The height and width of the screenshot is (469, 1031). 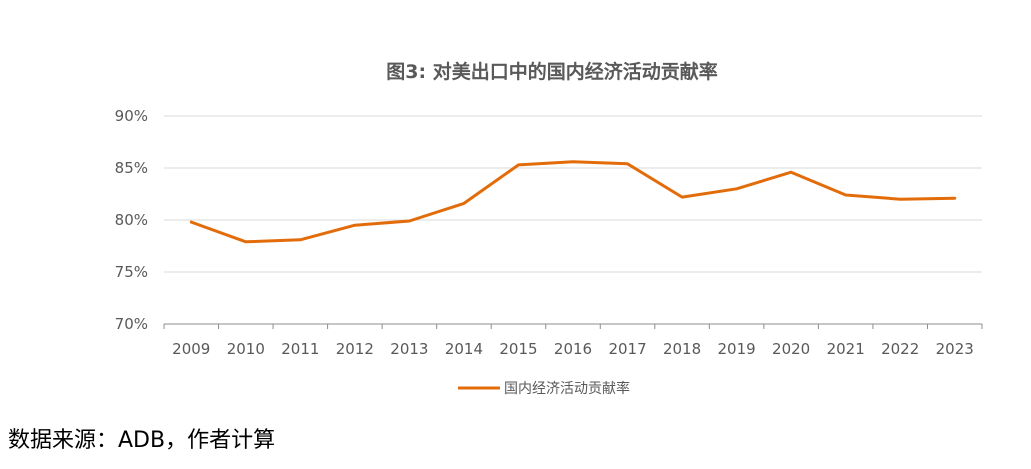 I want to click on x-tick-label: 2009, so click(x=191, y=349).